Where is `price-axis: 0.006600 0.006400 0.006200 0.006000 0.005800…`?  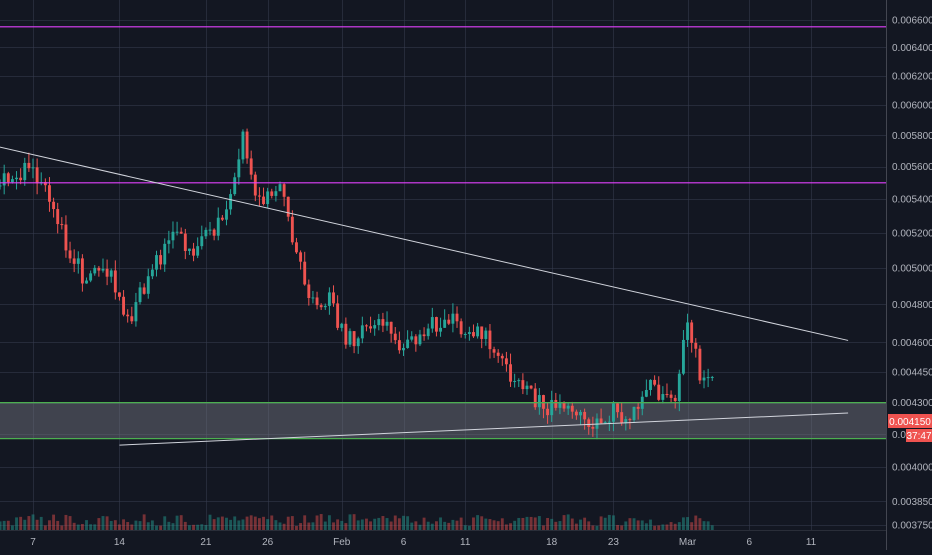
price-axis: 0.006600 0.006400 0.006200 0.006000 0.005800… is located at coordinates (912, 274).